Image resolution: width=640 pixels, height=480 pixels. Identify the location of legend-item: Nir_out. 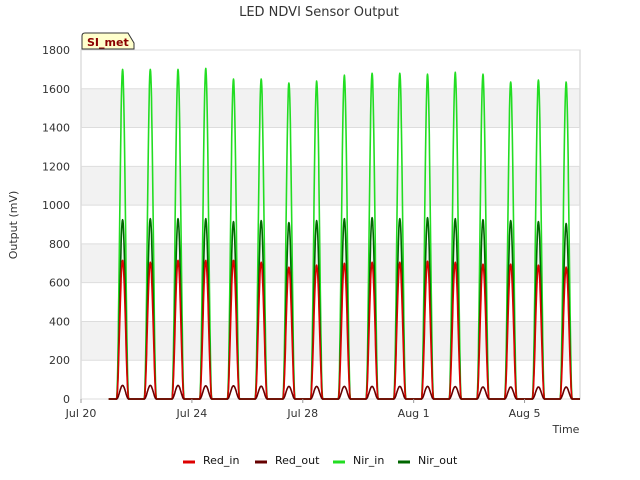
(428, 460).